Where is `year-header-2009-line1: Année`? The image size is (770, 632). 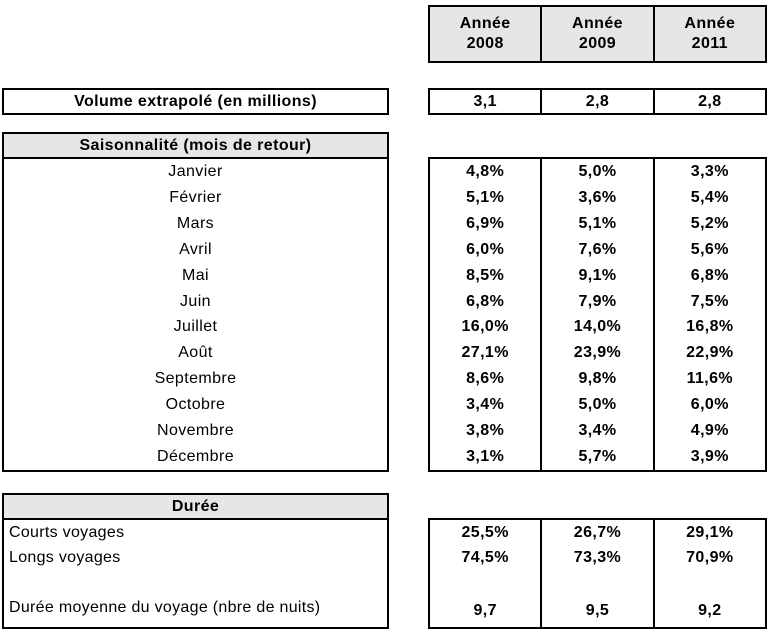
year-header-2009-line1: Année is located at coordinates (597, 23).